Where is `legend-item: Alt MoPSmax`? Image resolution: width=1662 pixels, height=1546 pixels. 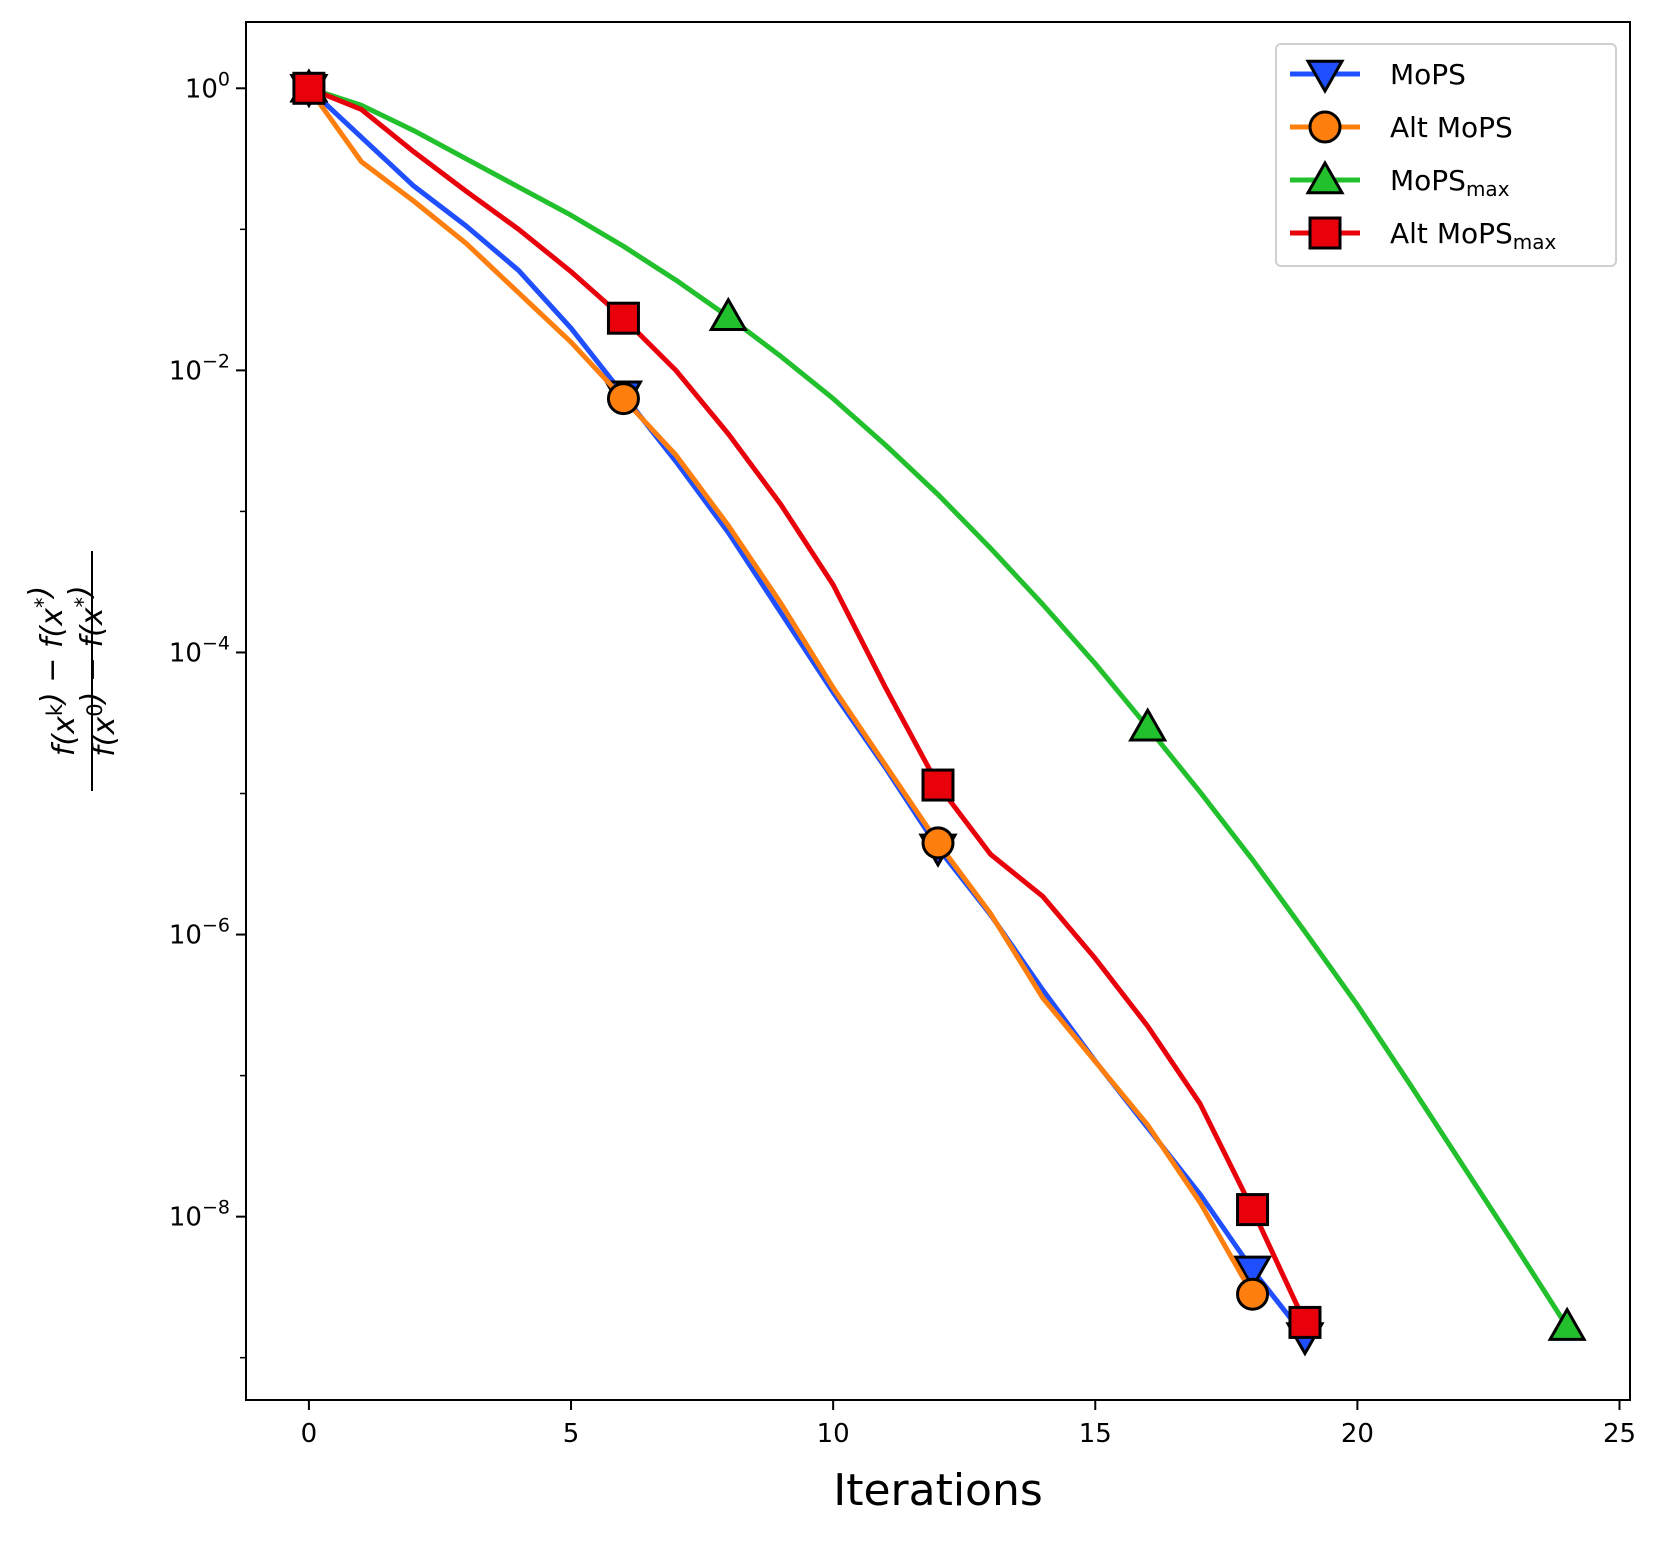
legend-item: Alt MoPSmax is located at coordinates (1423, 235).